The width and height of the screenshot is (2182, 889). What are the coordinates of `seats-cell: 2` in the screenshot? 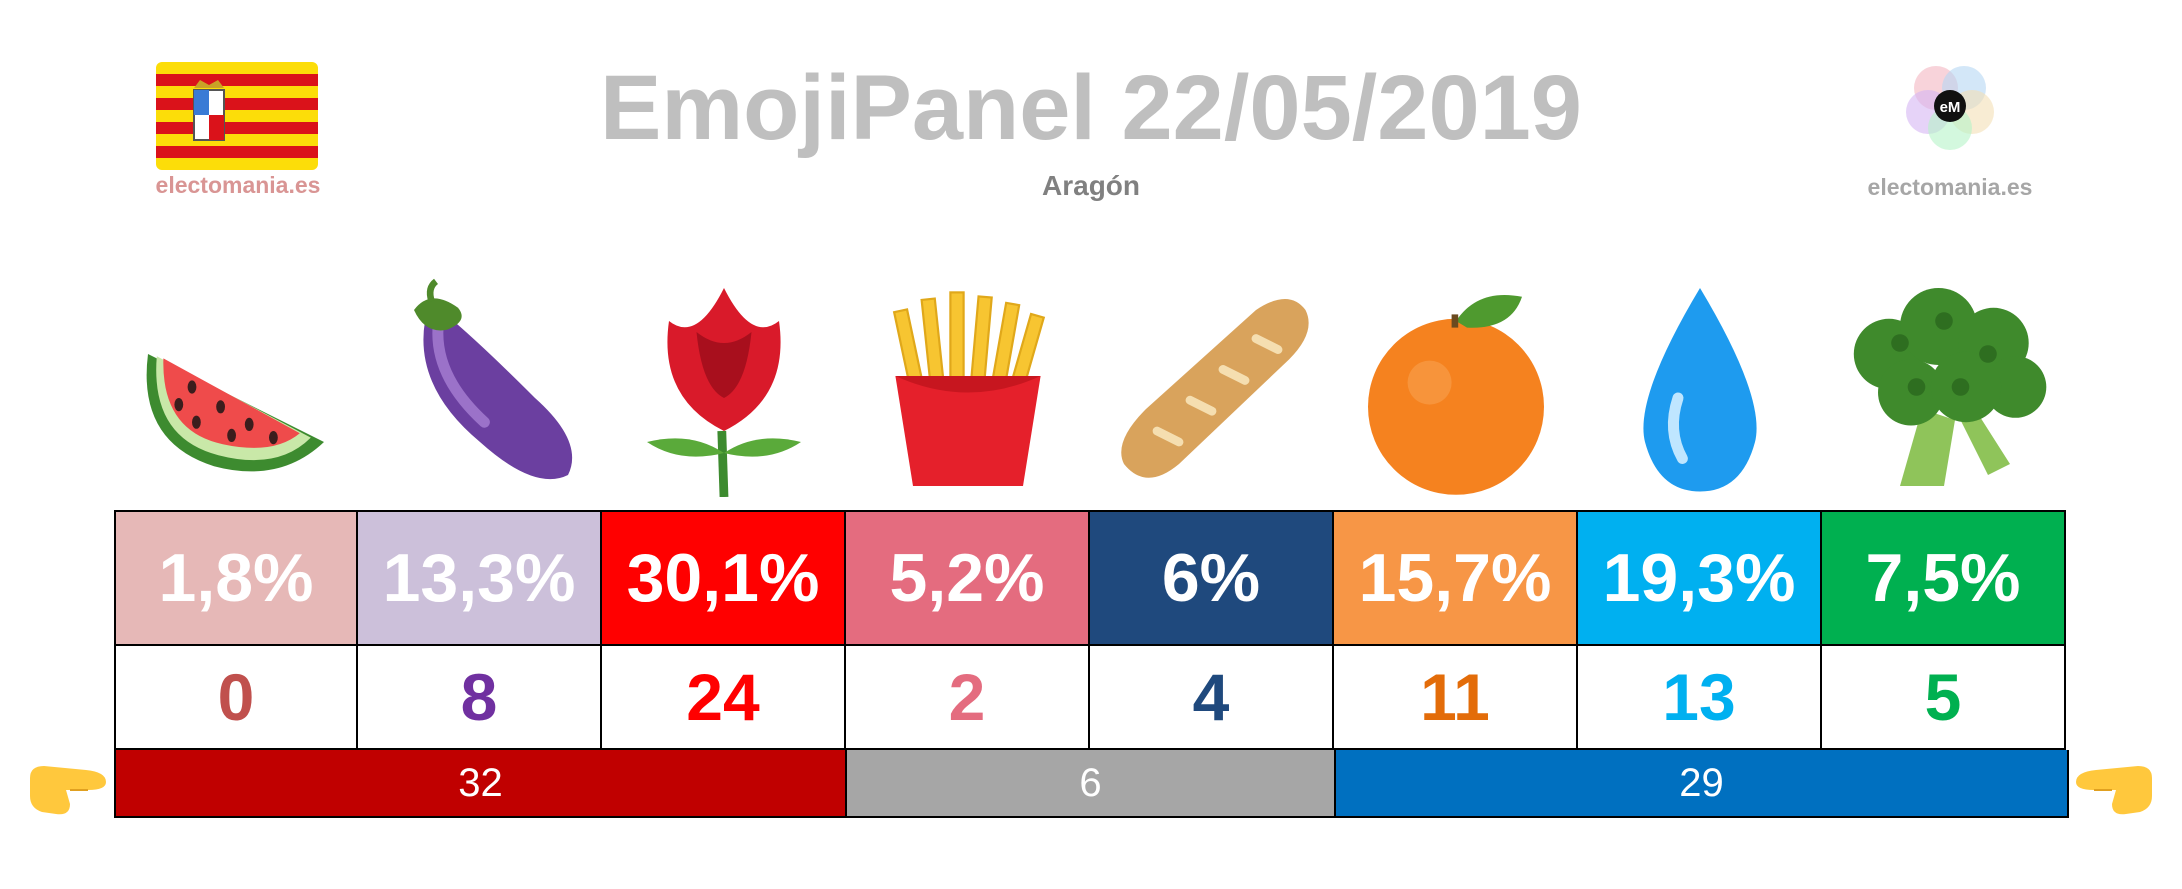 It's located at (967, 698).